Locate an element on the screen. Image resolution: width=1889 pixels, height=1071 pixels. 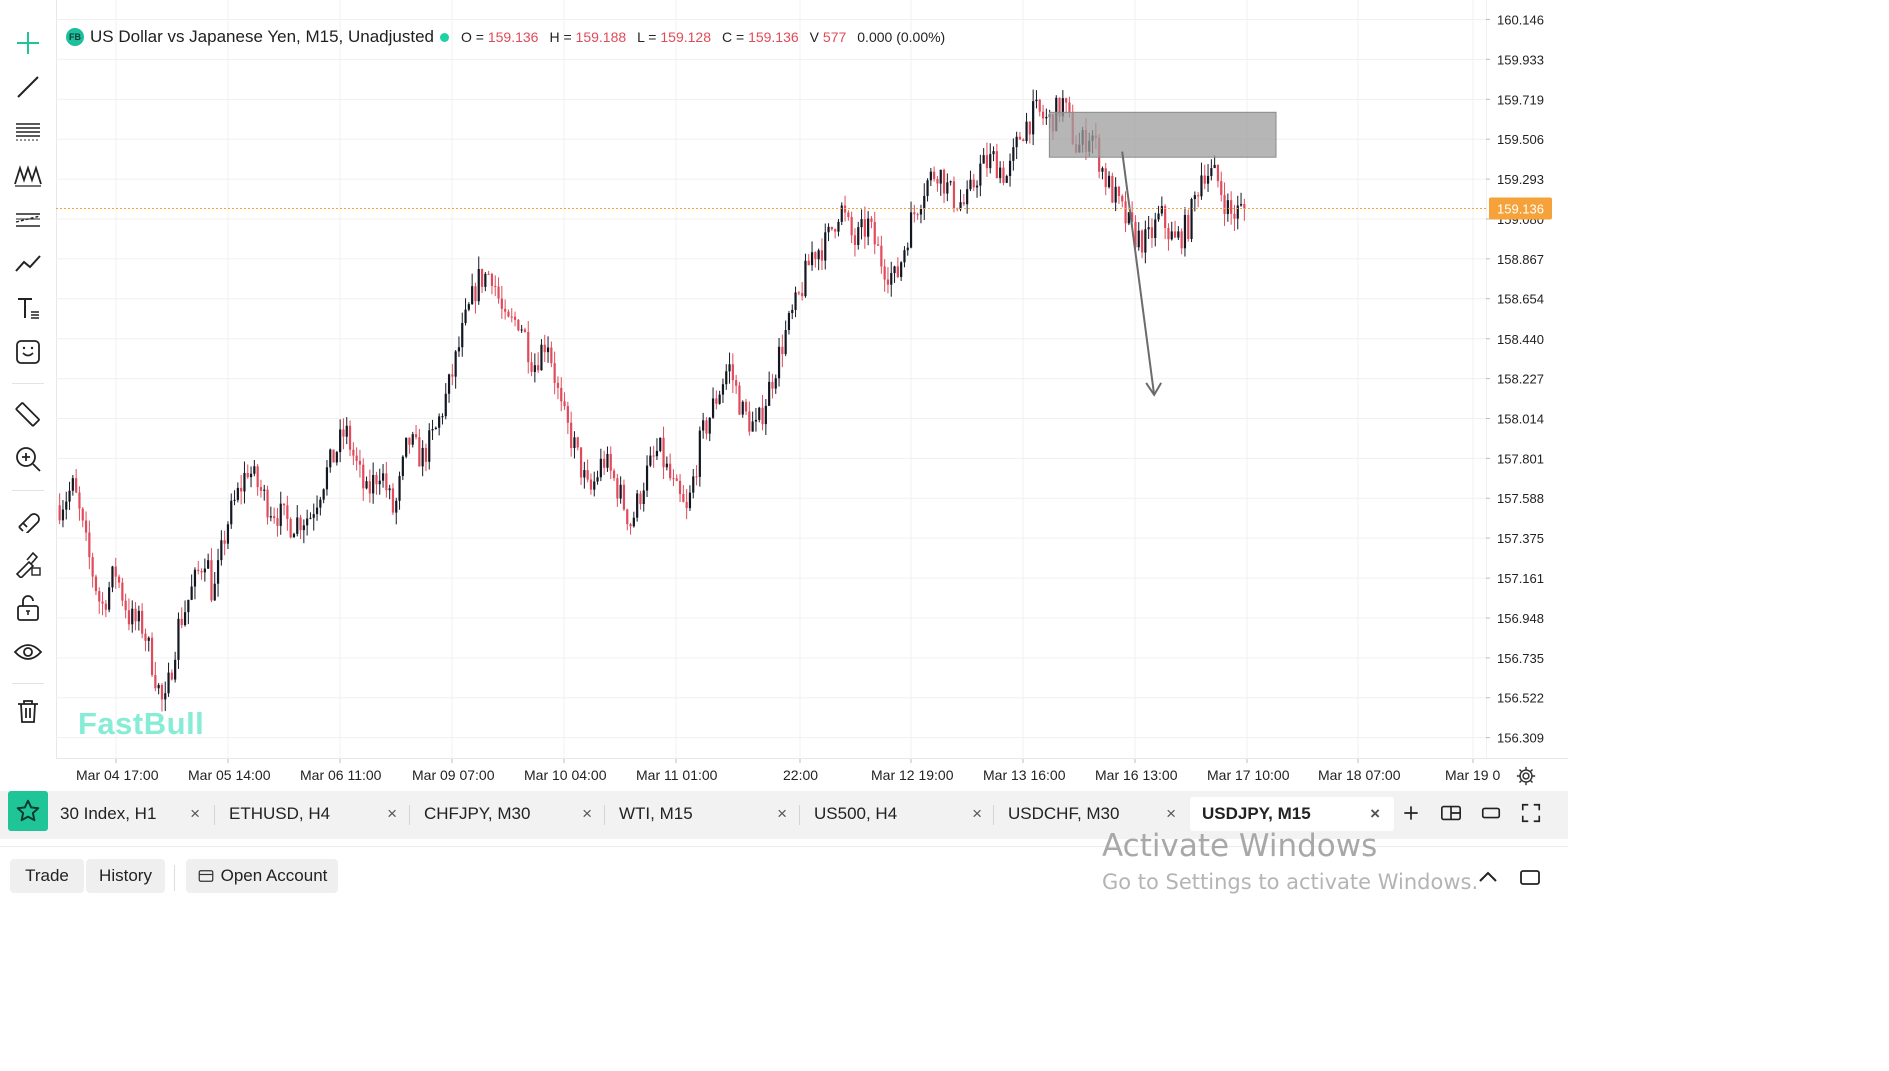
market-status-dot-icon is located at coordinates (444, 37).